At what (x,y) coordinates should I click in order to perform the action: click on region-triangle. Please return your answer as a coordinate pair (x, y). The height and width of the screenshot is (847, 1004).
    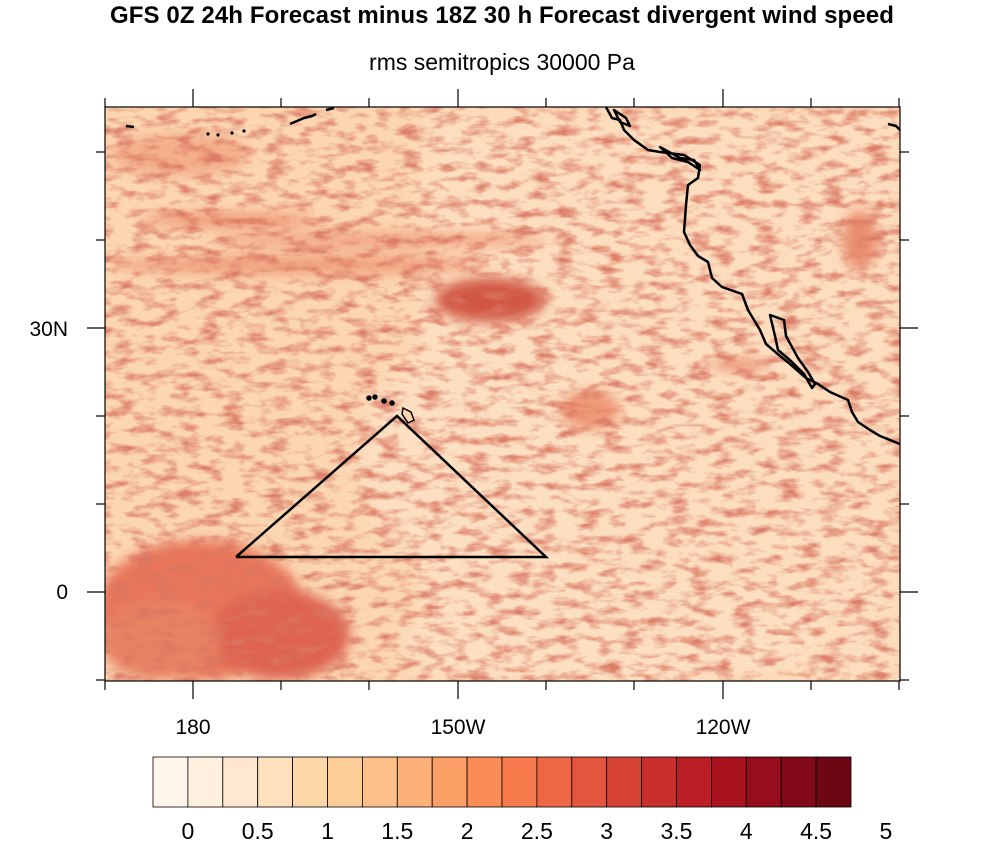
    Looking at the image, I should click on (392, 486).